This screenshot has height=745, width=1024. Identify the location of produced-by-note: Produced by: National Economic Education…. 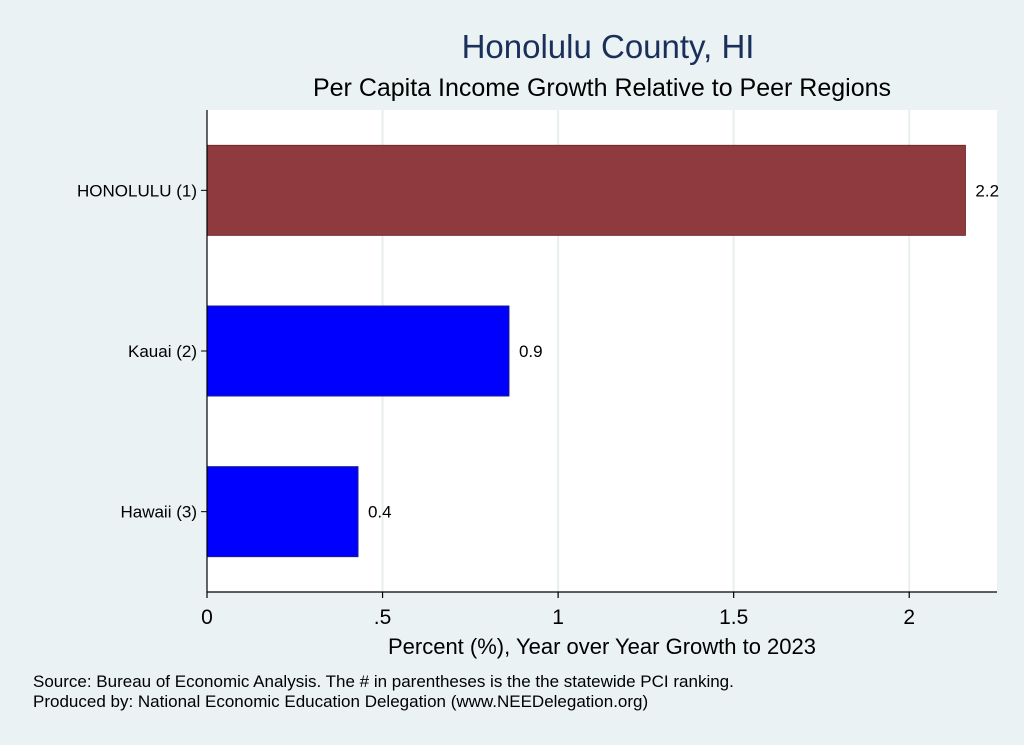
(341, 701).